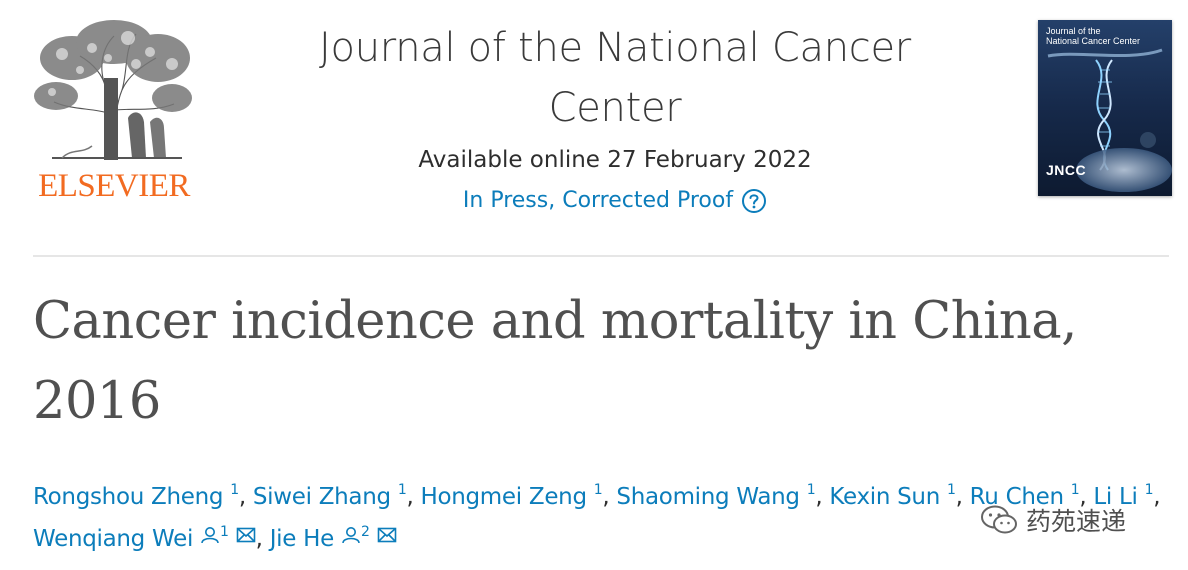  I want to click on journal-title: Journal of the National Cancer Center, so click(615, 78).